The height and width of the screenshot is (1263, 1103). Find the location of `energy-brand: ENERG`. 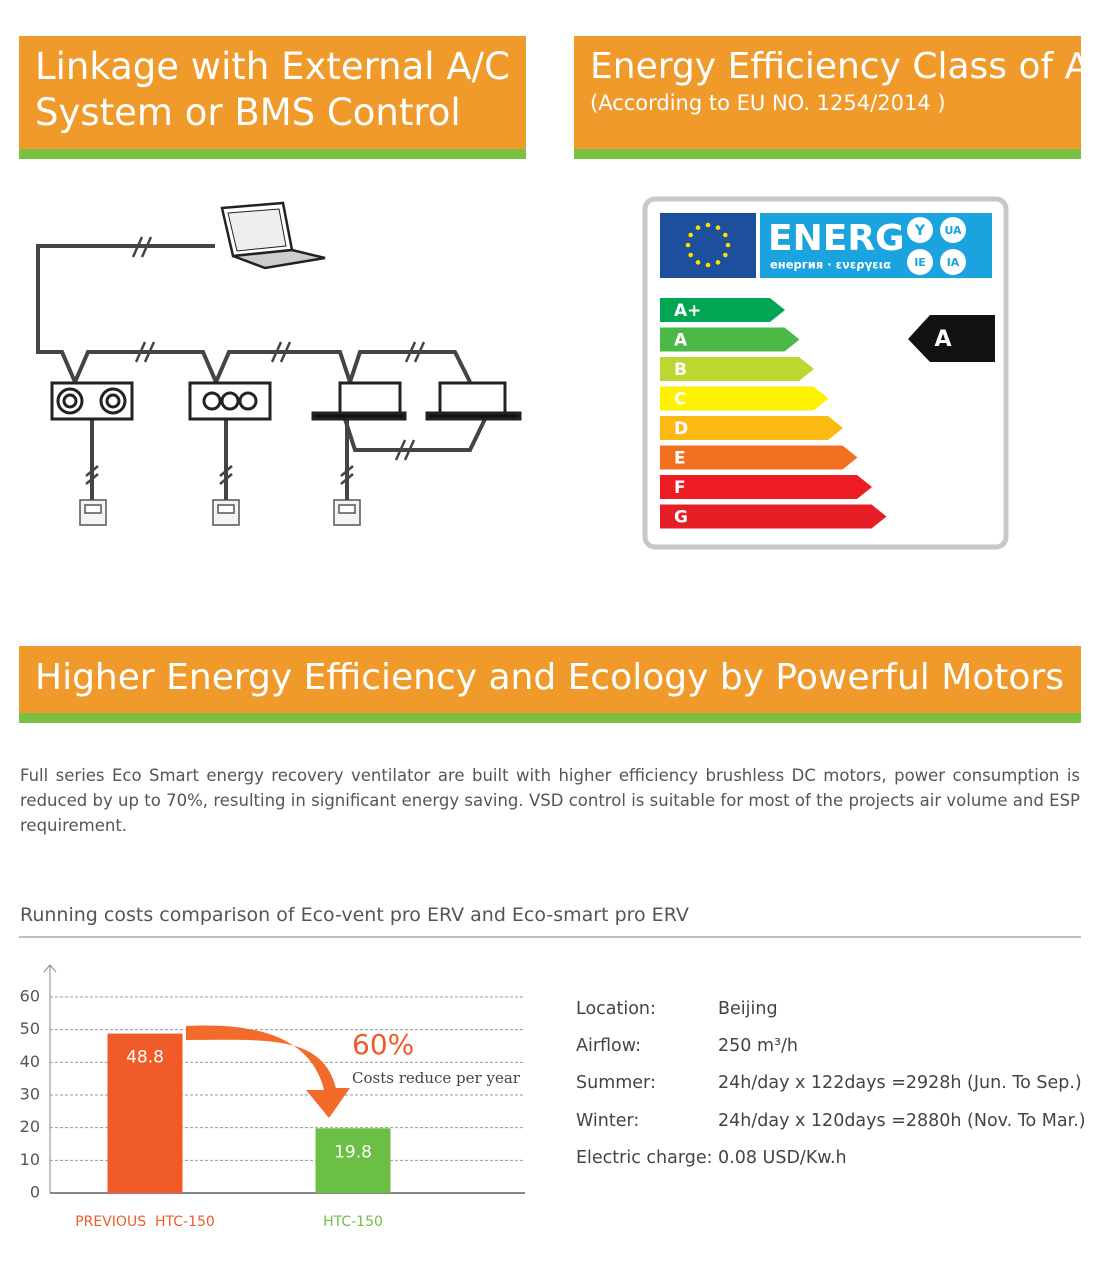

energy-brand: ENERG is located at coordinates (836, 238).